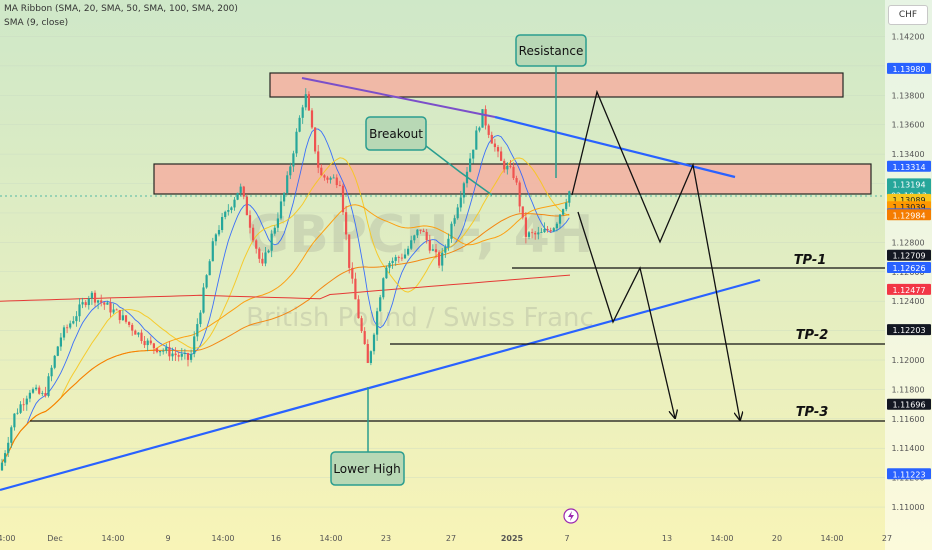 The image size is (932, 550). What do you see at coordinates (907, 360) in the screenshot?
I see `price-tick-label: 1.12000` at bounding box center [907, 360].